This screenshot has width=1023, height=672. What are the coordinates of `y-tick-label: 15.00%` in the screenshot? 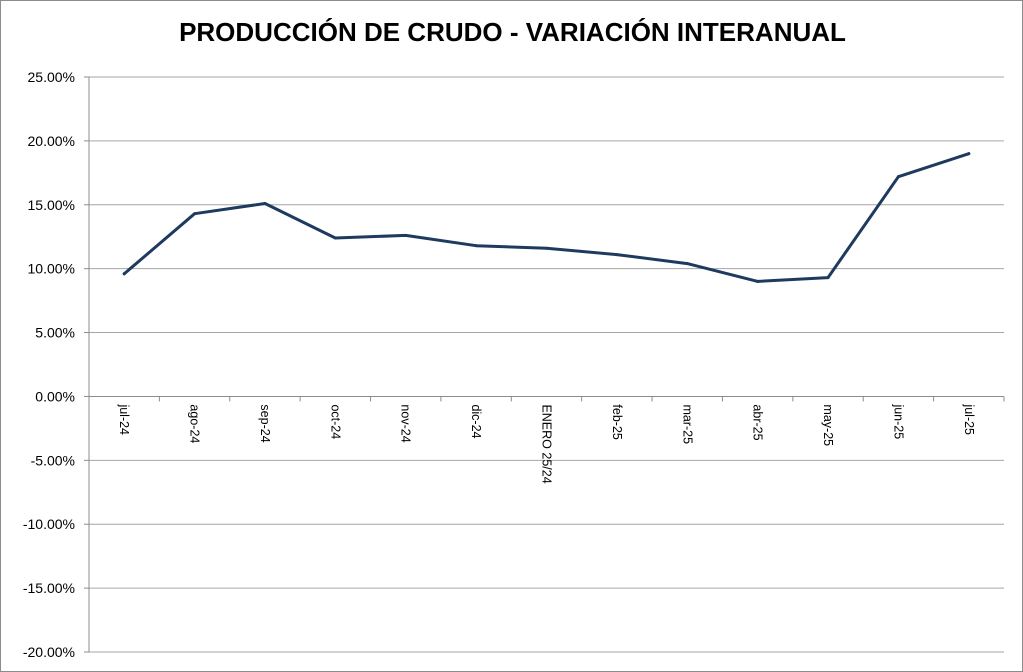 It's located at (51, 205).